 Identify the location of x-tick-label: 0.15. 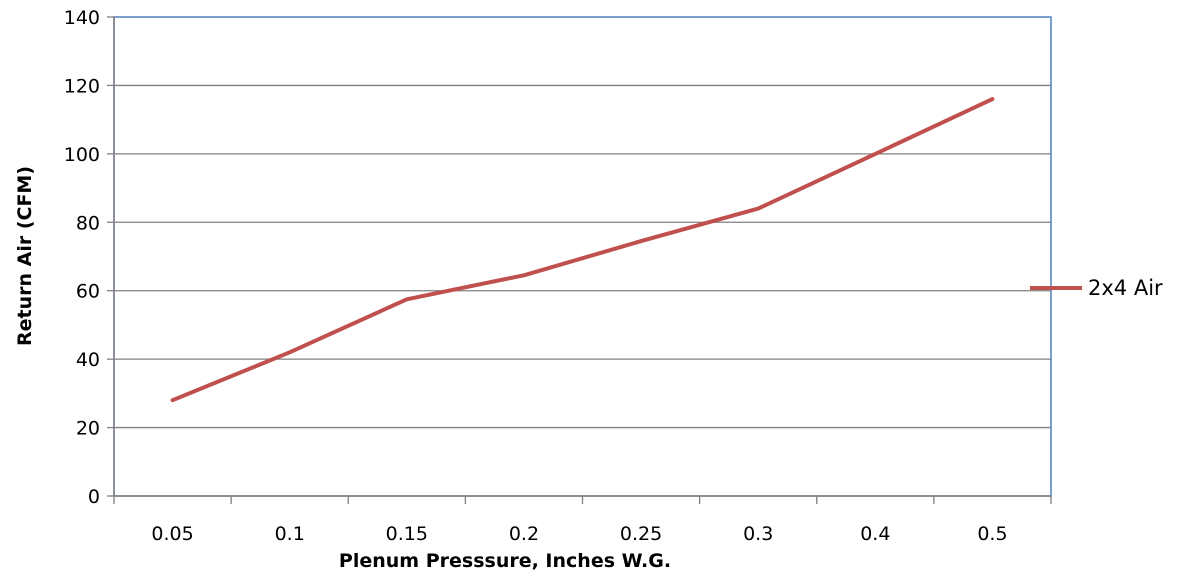
(407, 534).